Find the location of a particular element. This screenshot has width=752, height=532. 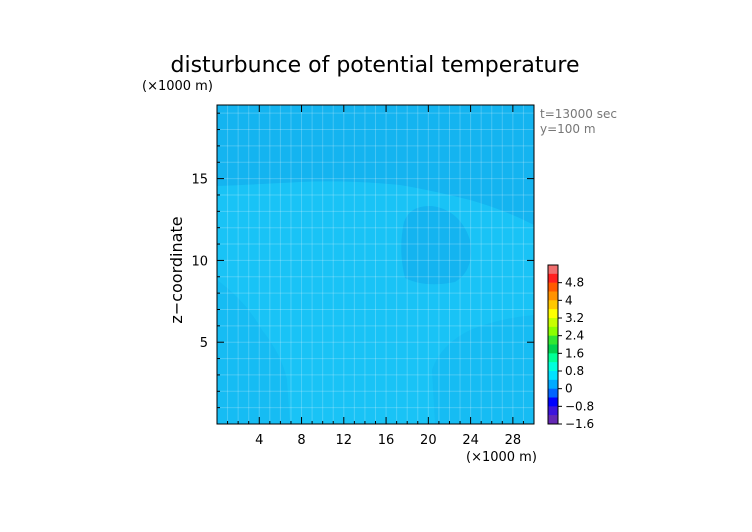

field-region-mid-right-cell is located at coordinates (436, 245).